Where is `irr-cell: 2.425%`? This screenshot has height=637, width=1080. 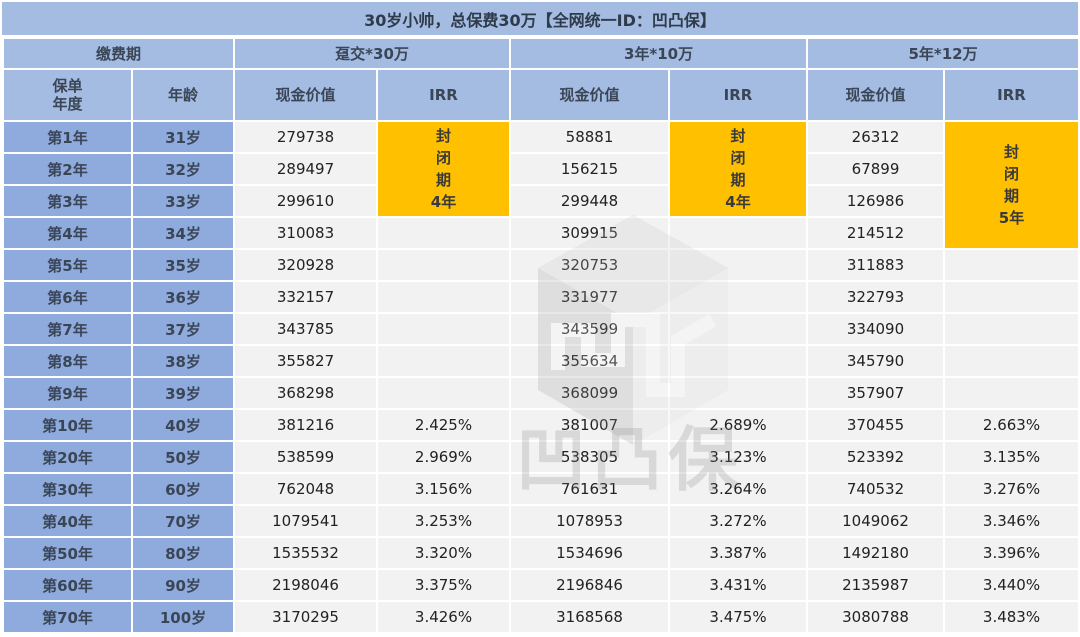 irr-cell: 2.425% is located at coordinates (444, 425).